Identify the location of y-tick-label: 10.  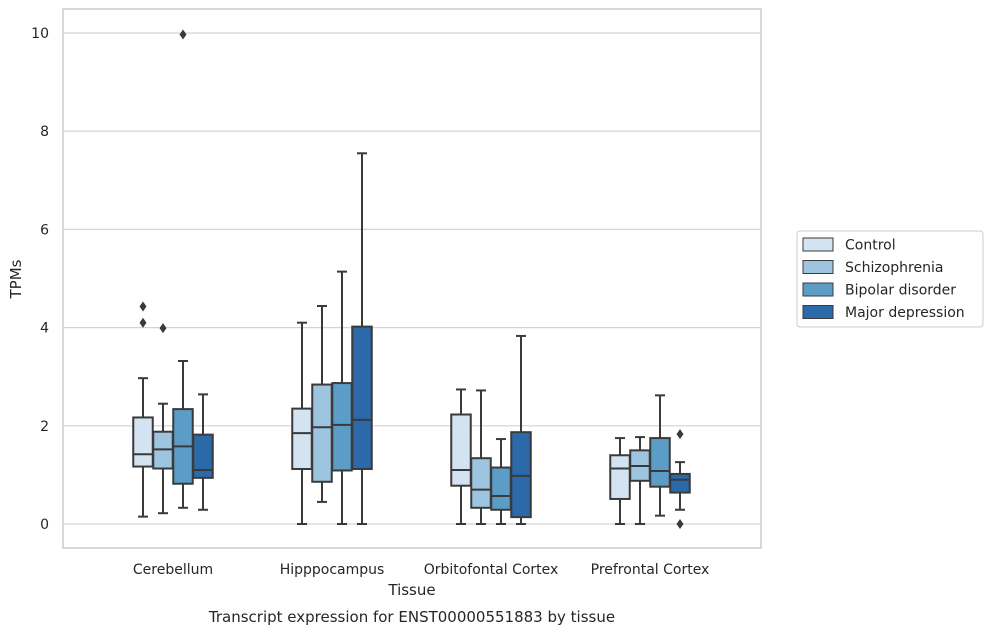
(40, 34).